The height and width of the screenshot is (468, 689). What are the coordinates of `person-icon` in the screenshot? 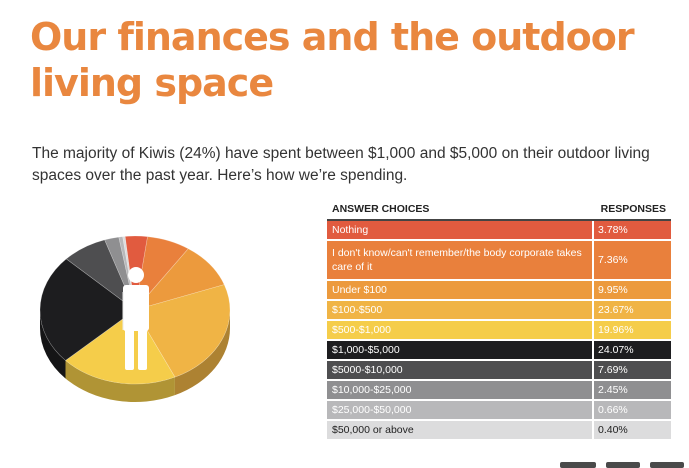 It's located at (135, 318).